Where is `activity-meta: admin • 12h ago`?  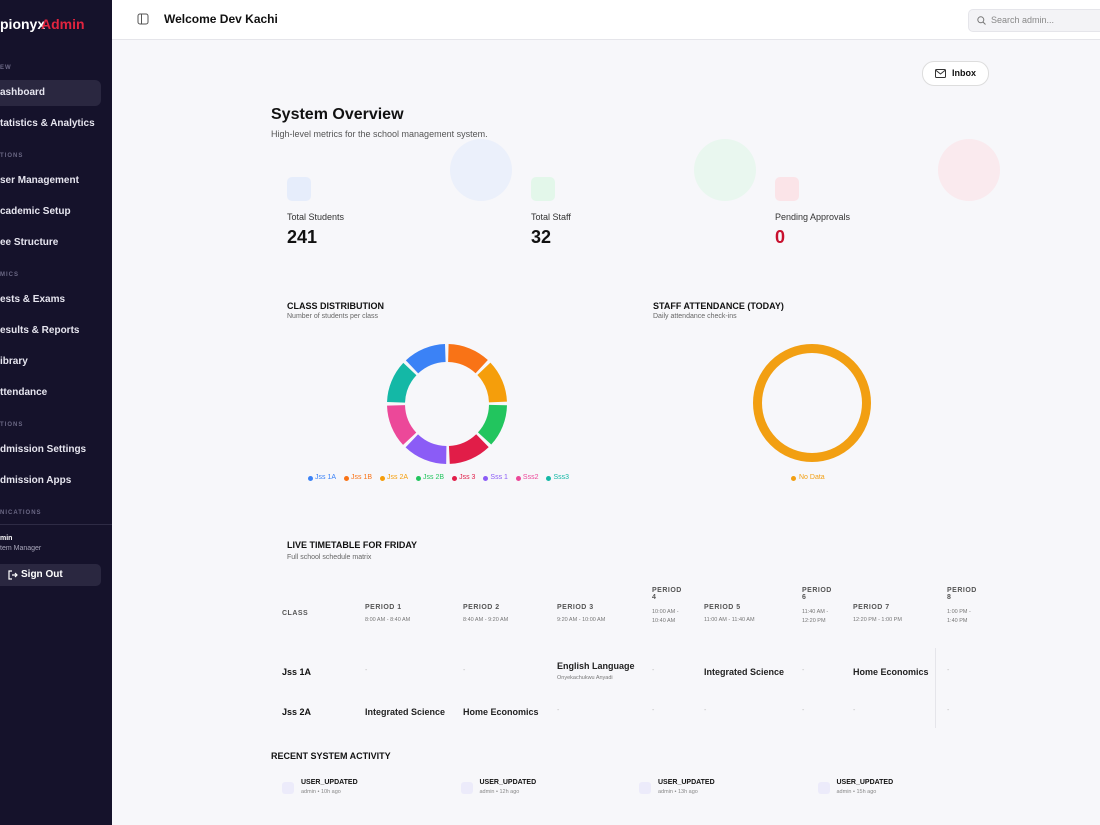 activity-meta: admin • 12h ago is located at coordinates (499, 792).